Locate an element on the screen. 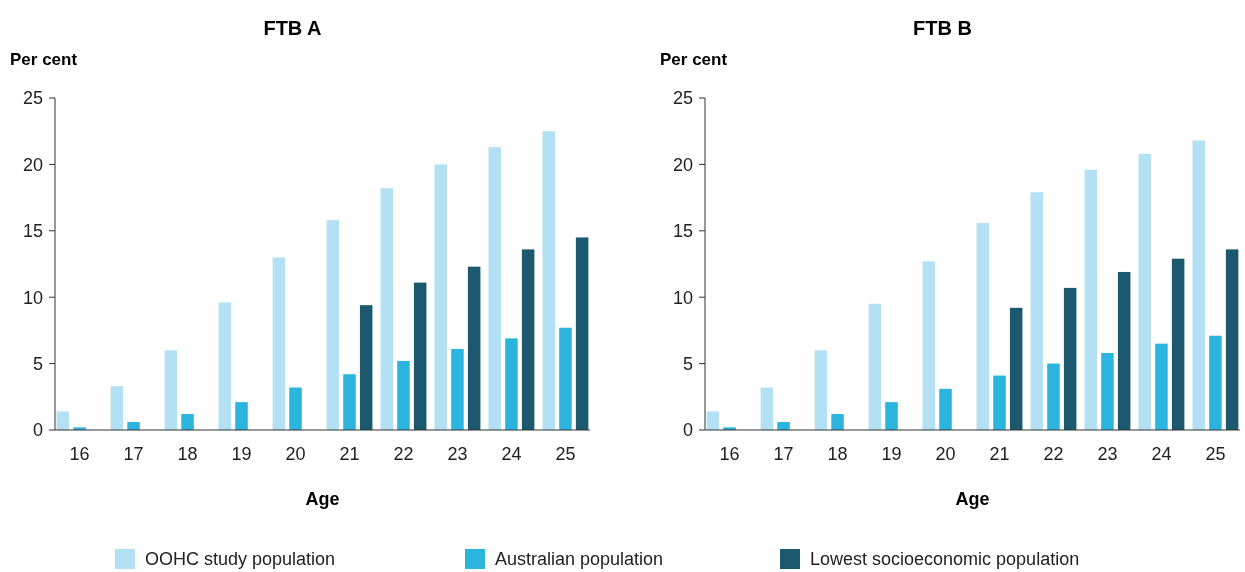  legend-label: OOHC study population is located at coordinates (240, 559).